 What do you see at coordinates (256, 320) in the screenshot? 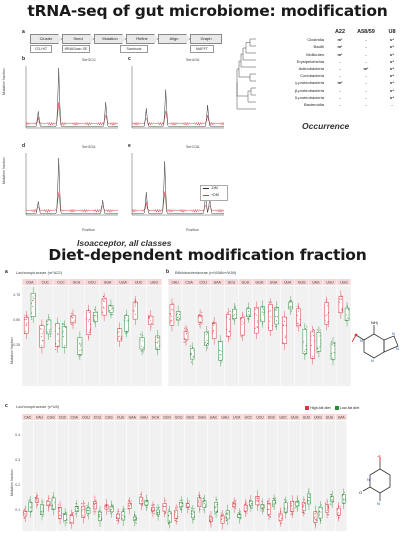
I see `panel-b-box` at bounding box center [256, 320].